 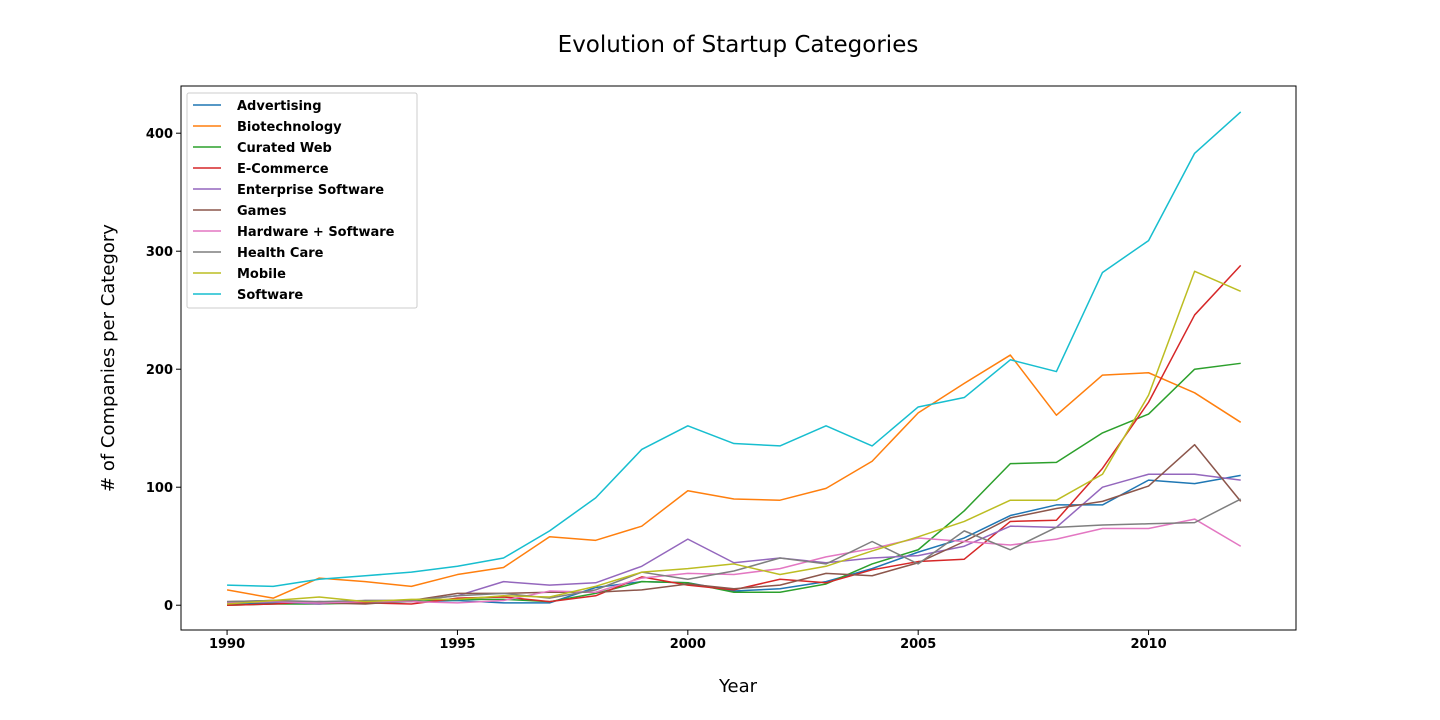 I want to click on y-axis: 0 100 200 300 400, so click(x=163, y=370).